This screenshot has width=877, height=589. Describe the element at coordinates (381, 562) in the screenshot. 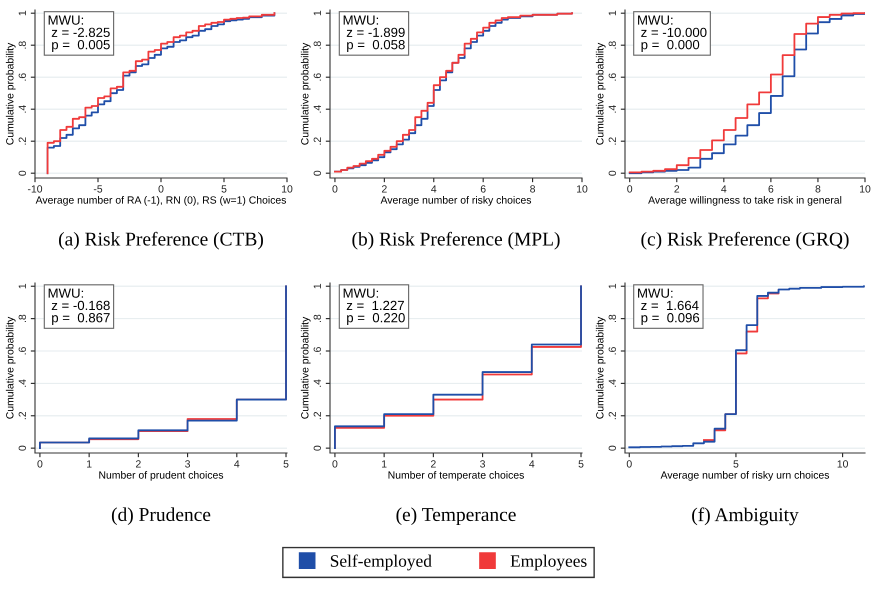

I see `legend-label: Self-employed` at that location.